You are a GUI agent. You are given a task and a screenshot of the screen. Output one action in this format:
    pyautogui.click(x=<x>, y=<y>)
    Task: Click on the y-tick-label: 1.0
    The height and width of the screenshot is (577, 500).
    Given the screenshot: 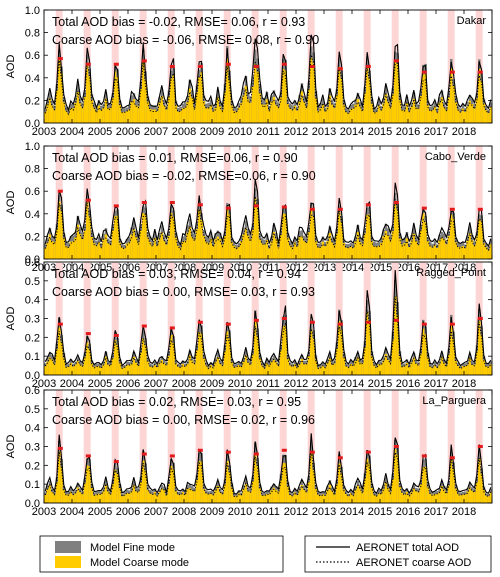 What is the action you would take?
    pyautogui.click(x=32, y=11)
    